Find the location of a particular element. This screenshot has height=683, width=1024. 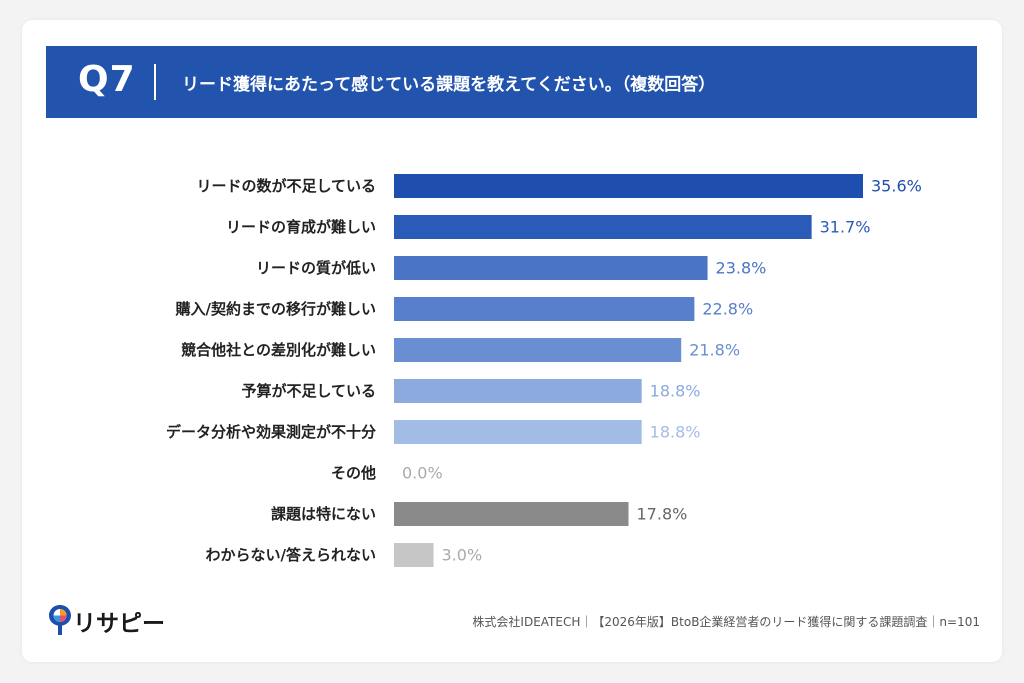

value-label: 31.7% is located at coordinates (845, 227).